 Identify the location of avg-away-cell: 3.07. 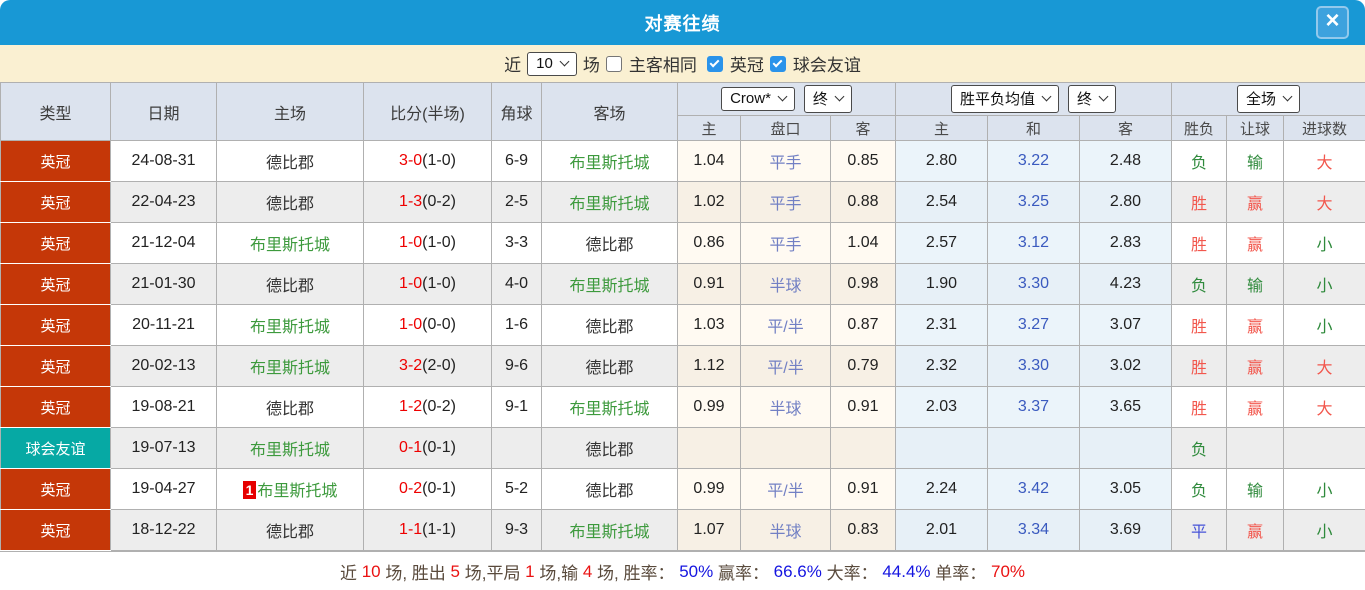
(1125, 325).